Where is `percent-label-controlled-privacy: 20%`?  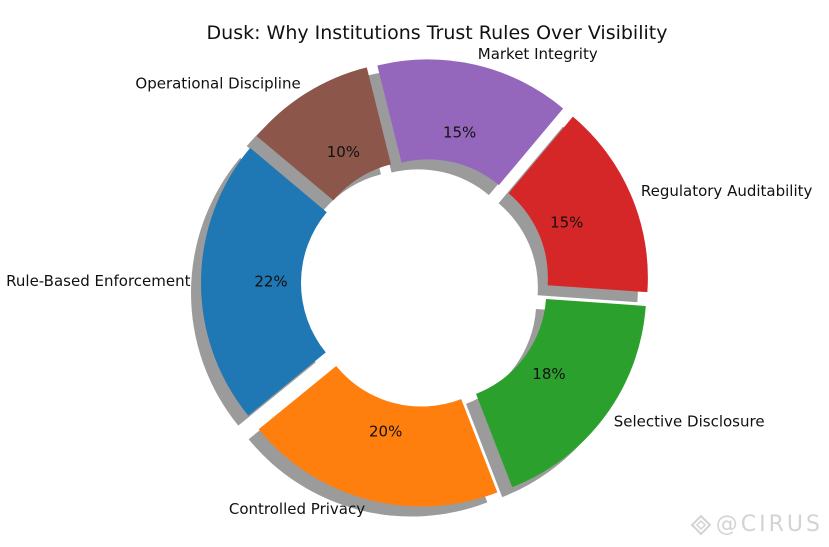 percent-label-controlled-privacy: 20% is located at coordinates (385, 431).